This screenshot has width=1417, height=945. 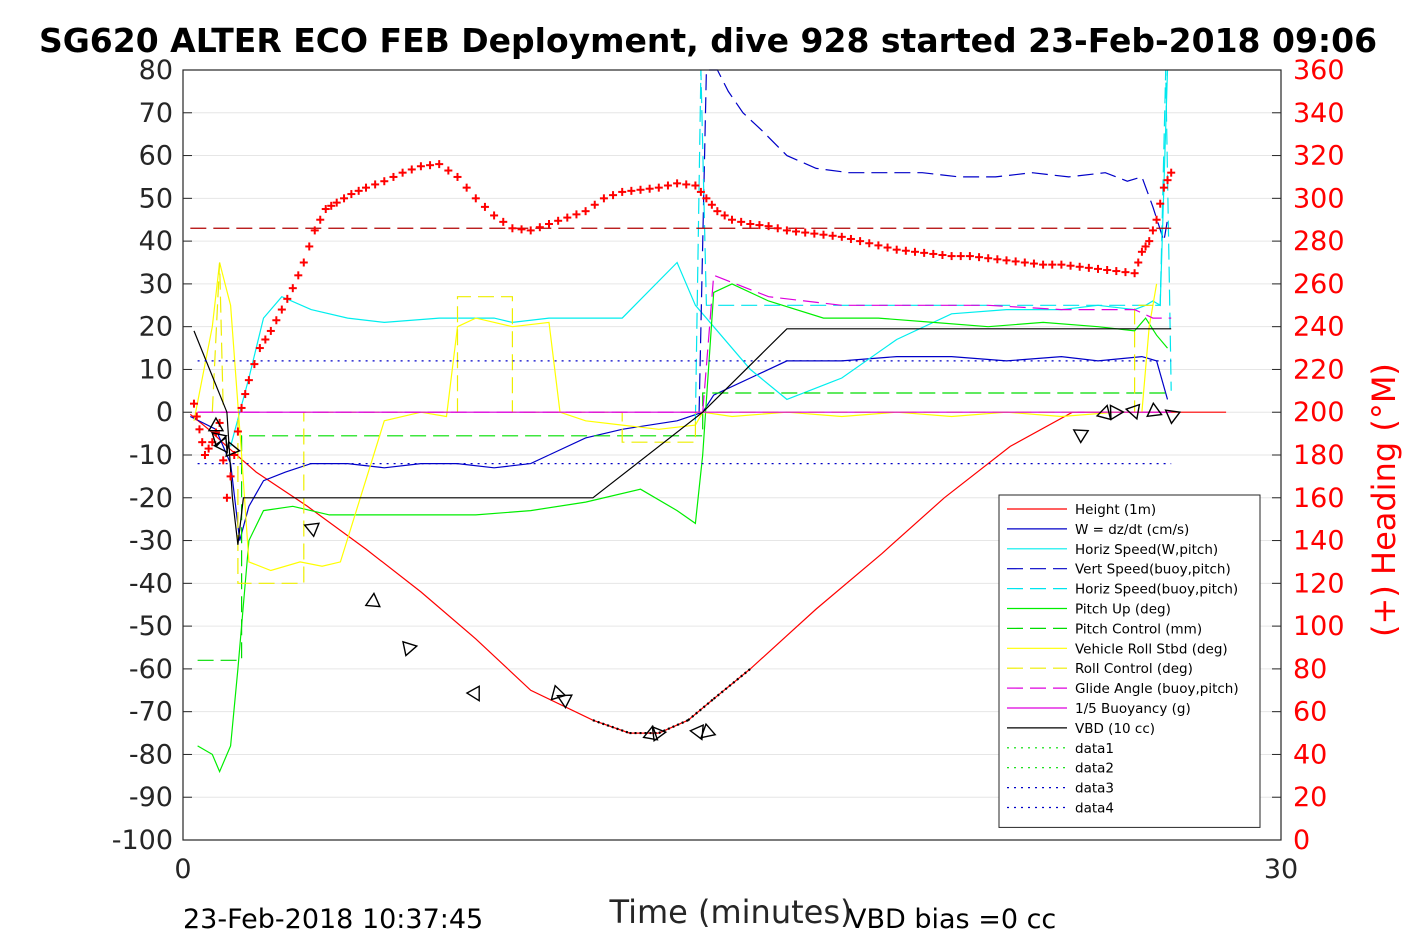 What do you see at coordinates (1138, 629) in the screenshot?
I see `legend-label: Pitch Control (mm)` at bounding box center [1138, 629].